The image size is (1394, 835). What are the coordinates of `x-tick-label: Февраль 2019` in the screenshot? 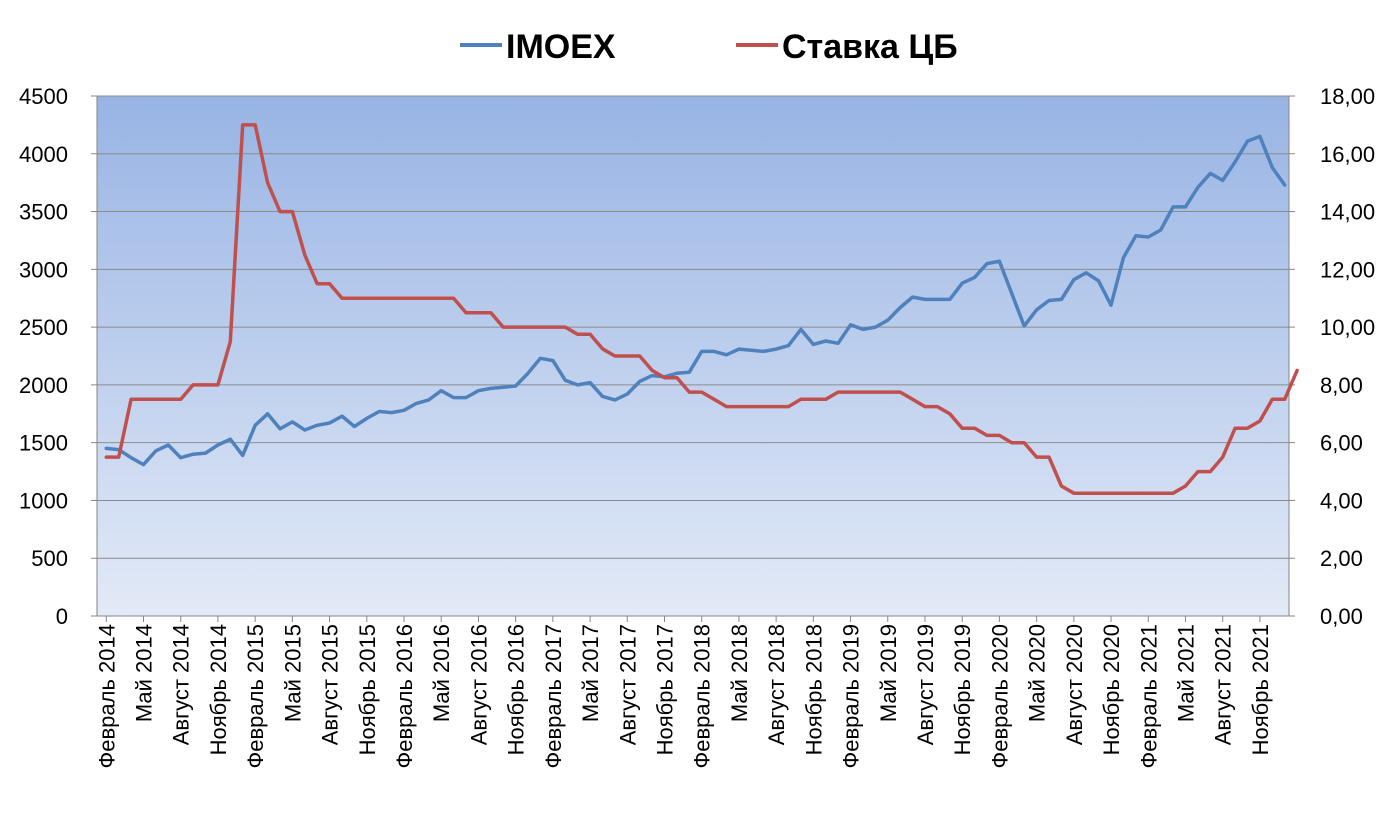 It's located at (851, 696).